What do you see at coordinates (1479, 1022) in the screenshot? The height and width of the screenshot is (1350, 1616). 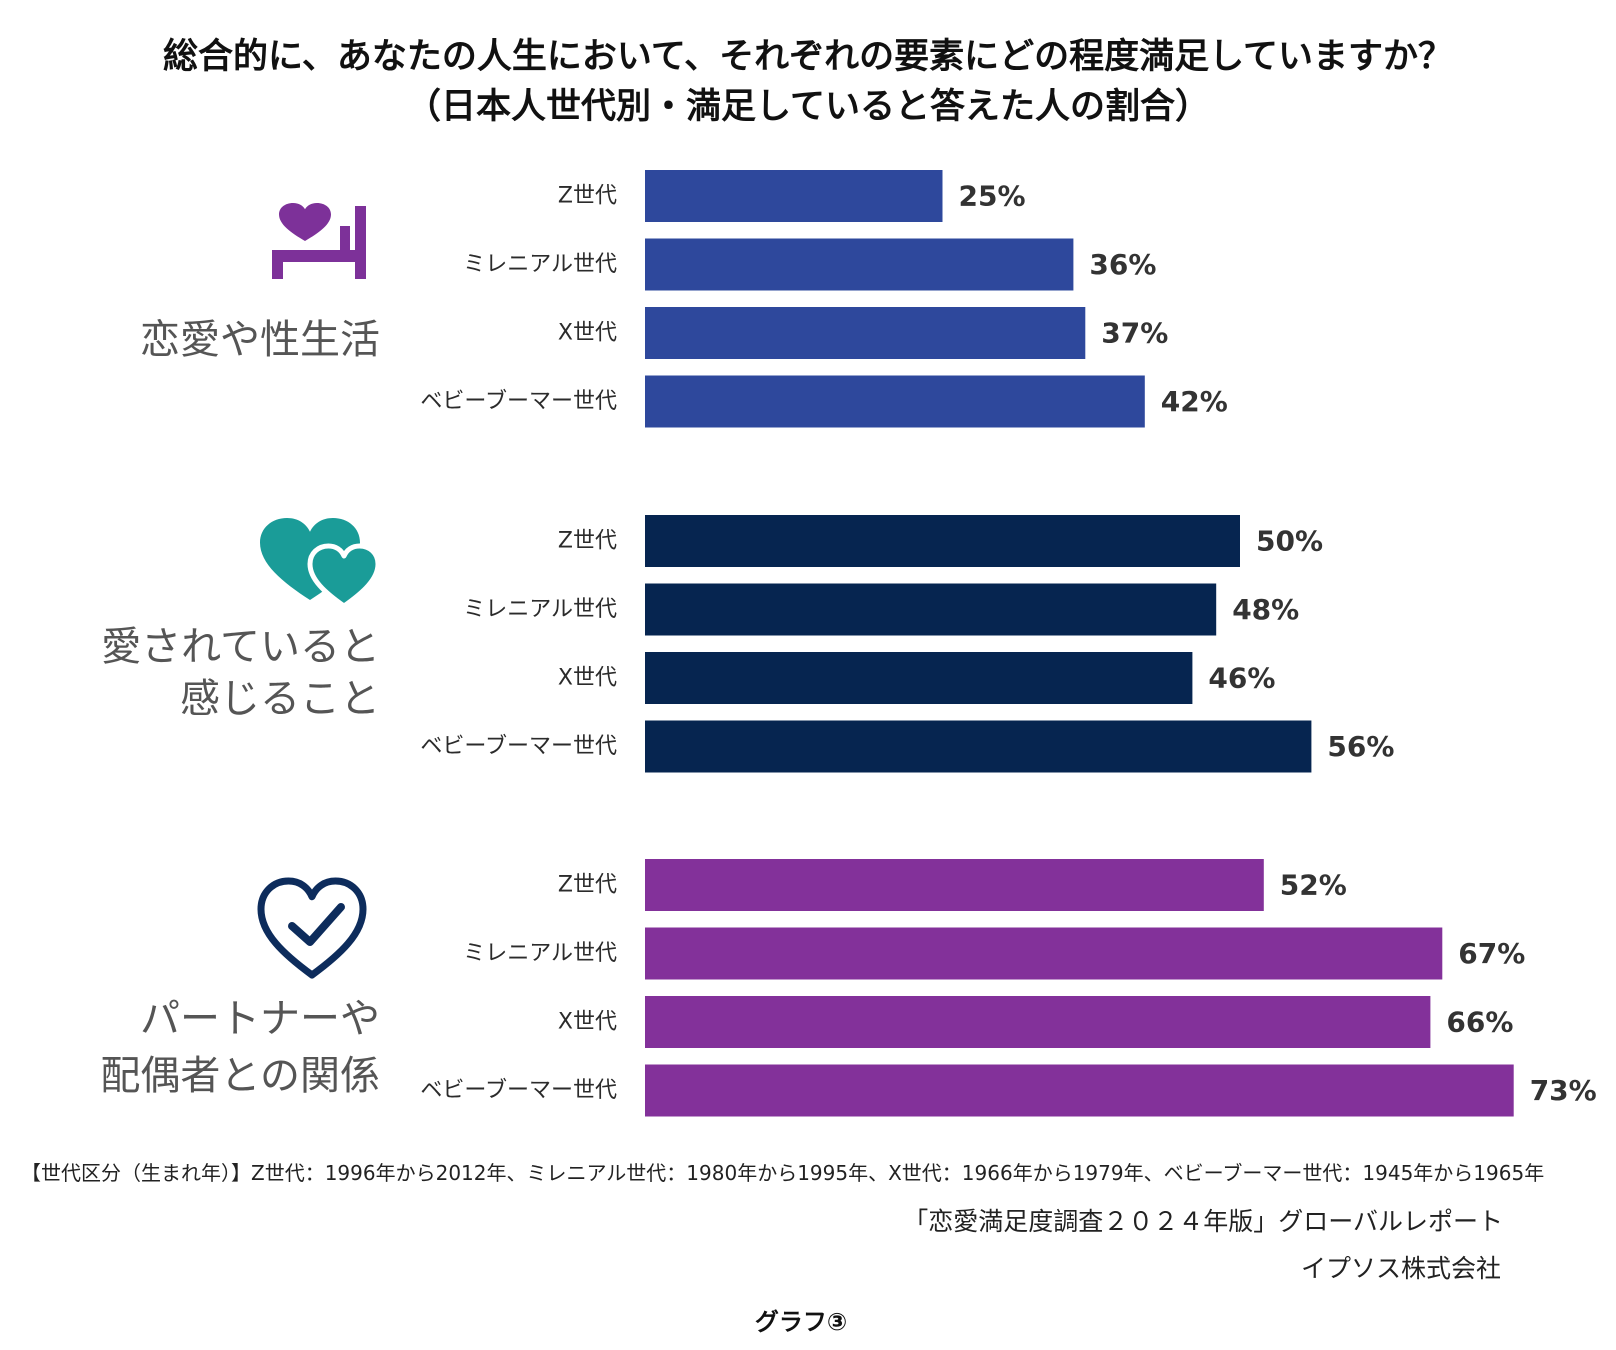 I see `value-label: 66%` at bounding box center [1479, 1022].